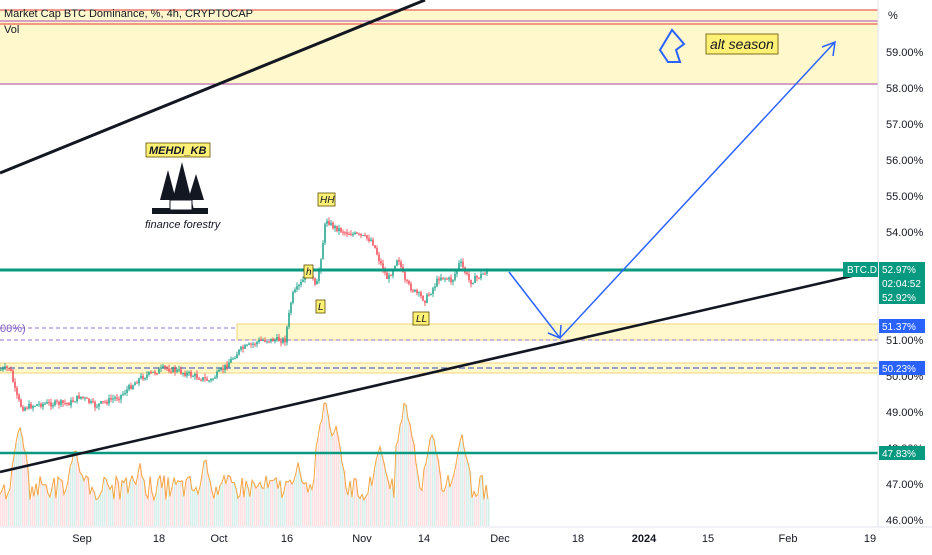  I want to click on time-tick: 18, so click(159, 539).